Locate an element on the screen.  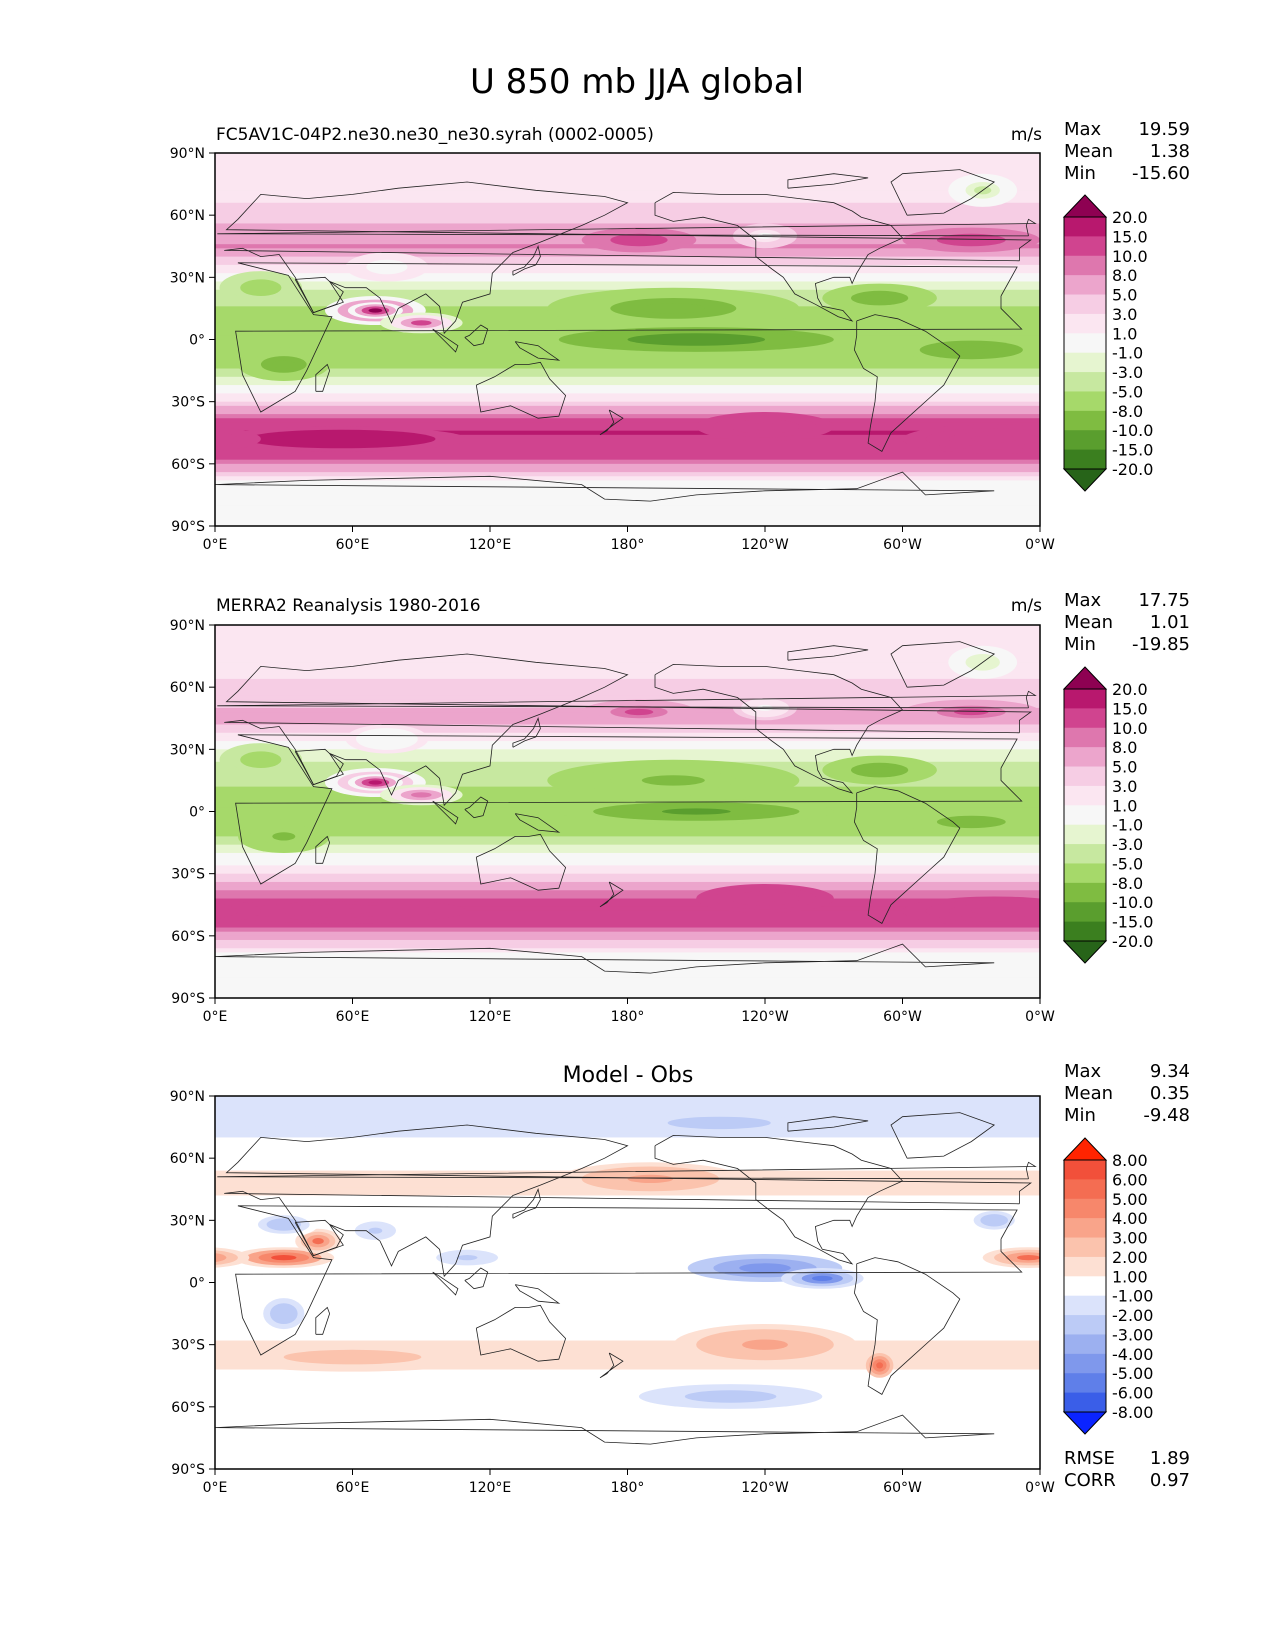
colorbar-label: 2.00 is located at coordinates (1130, 1257).